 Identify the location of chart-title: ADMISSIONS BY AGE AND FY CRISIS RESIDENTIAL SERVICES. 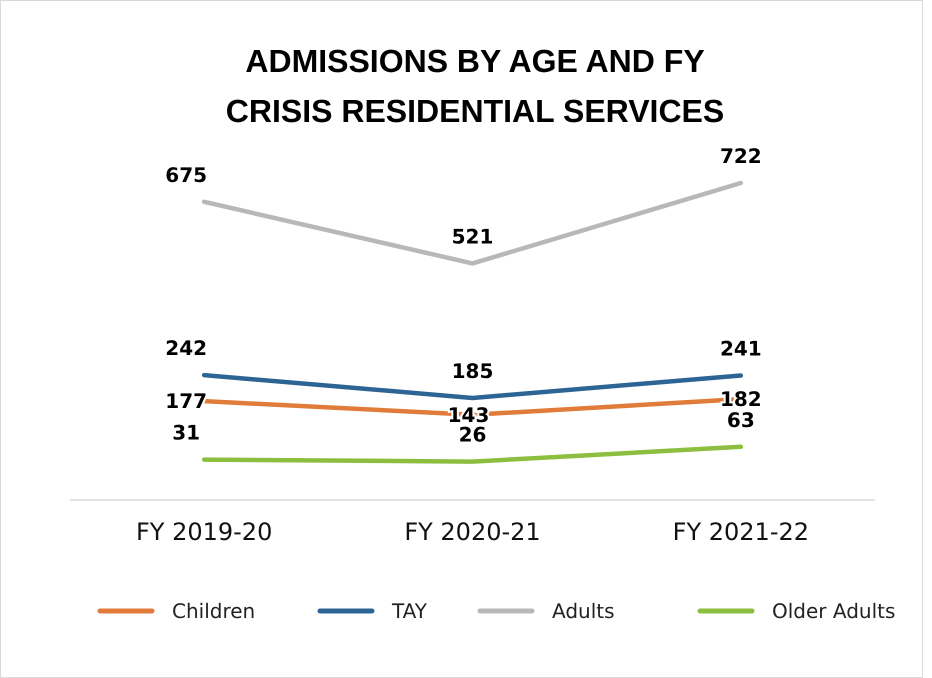
(475, 86).